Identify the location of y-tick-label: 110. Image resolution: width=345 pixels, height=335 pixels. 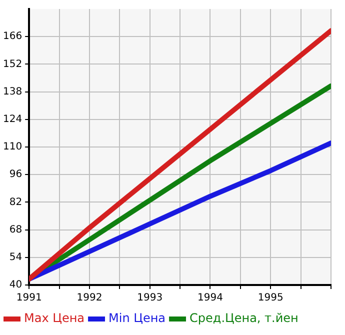
(12, 147).